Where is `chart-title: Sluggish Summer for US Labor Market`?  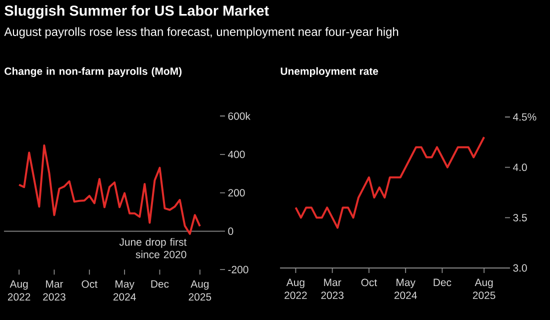 chart-title: Sluggish Summer for US Labor Market is located at coordinates (136, 12).